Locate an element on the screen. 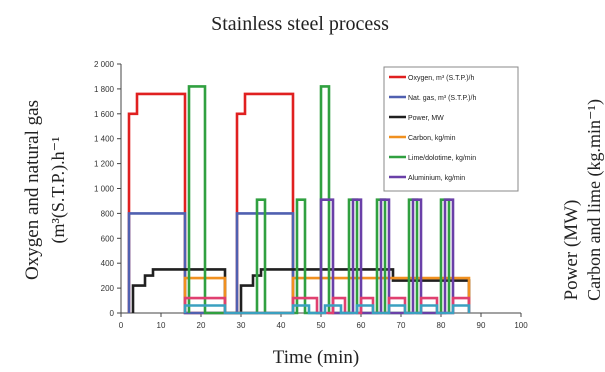  left-ylabel-line2: (m³(S.T.P.).h⁻¹ is located at coordinates (58, 190).